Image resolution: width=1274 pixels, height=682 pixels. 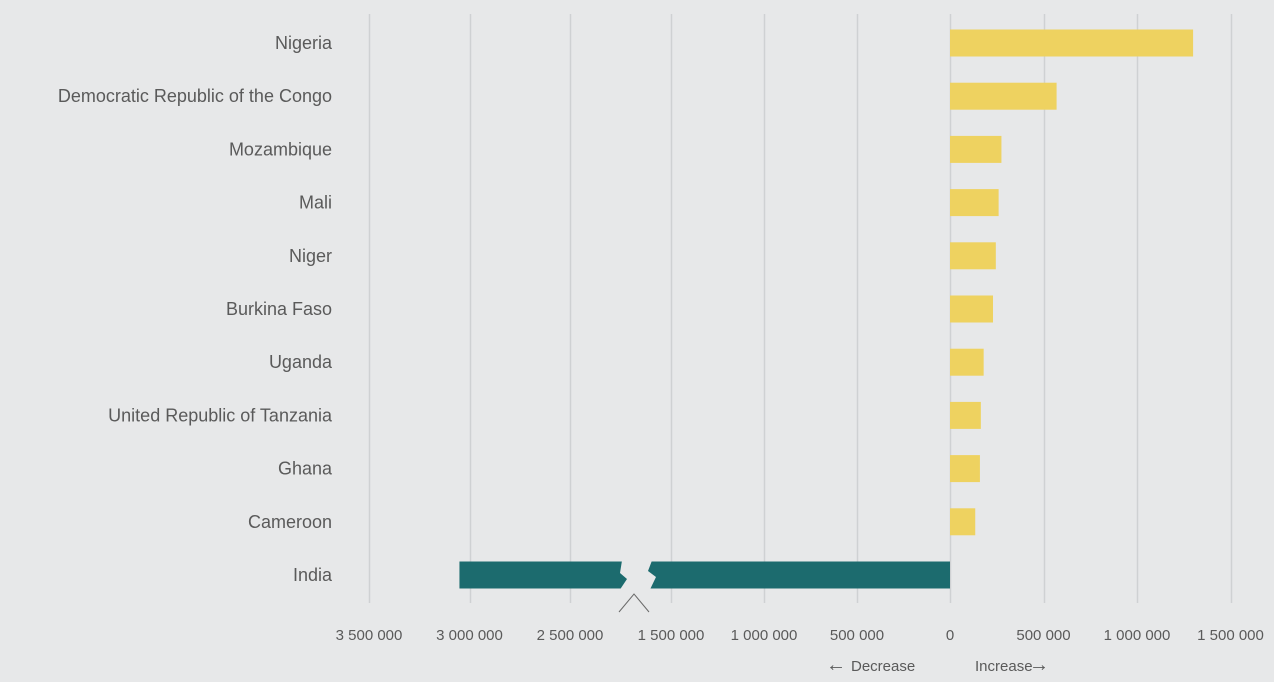 I want to click on legend-increase-label: Increase, so click(x=1004, y=666).